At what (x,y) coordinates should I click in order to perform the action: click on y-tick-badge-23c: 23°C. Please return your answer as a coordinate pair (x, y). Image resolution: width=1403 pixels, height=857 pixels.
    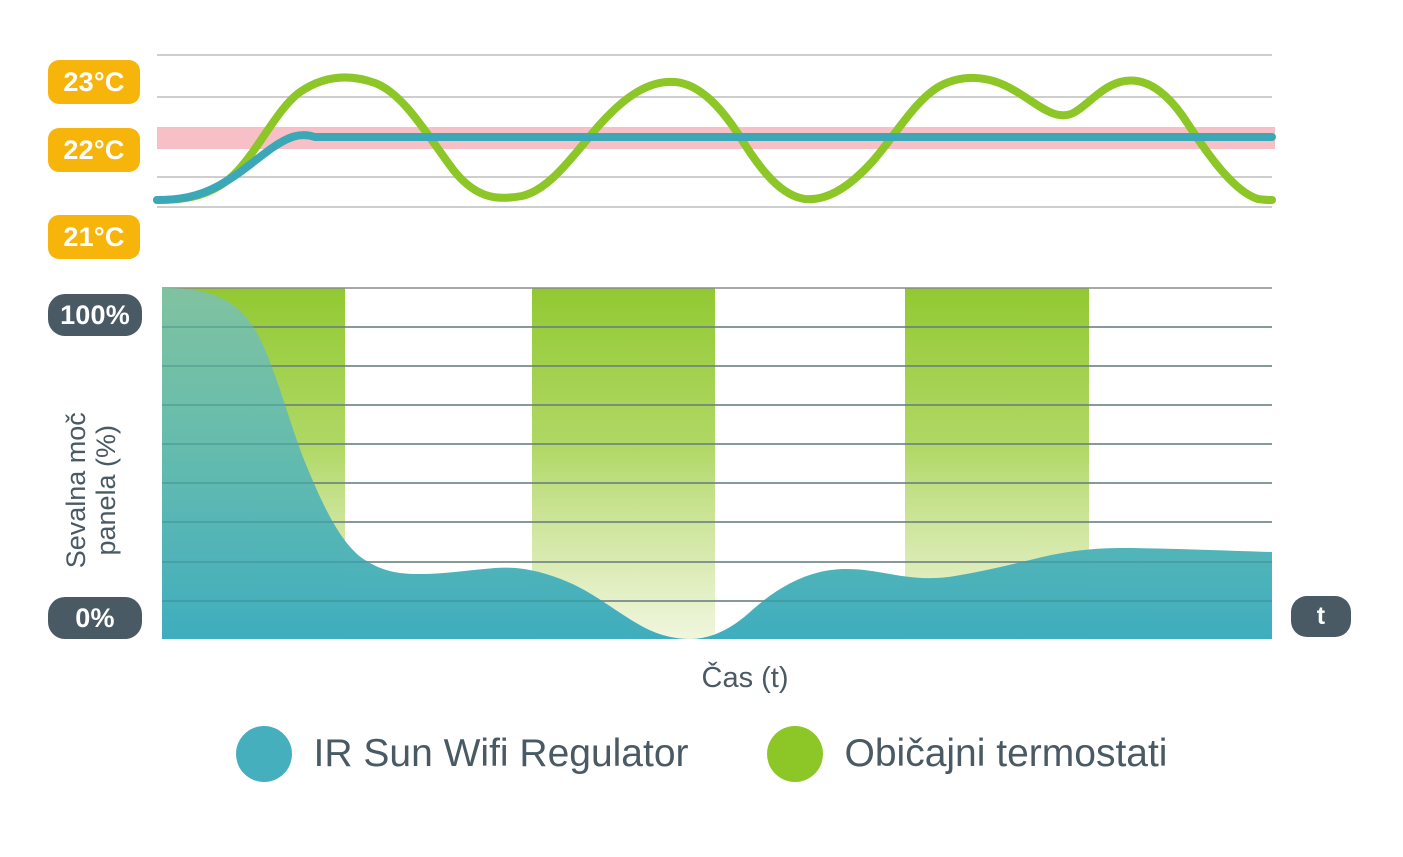
    Looking at the image, I should click on (94, 82).